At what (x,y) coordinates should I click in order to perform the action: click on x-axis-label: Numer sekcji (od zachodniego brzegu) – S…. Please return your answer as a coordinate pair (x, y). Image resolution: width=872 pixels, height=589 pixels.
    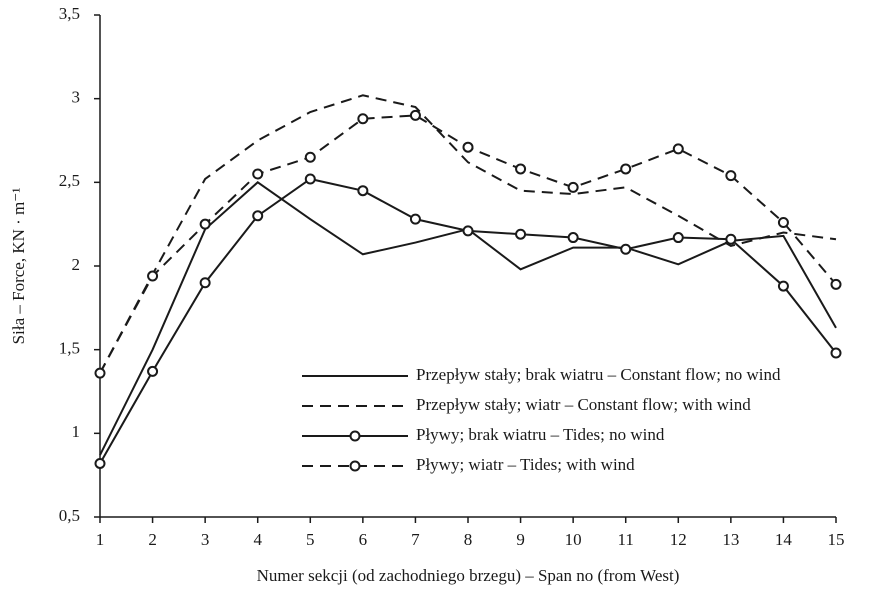
    Looking at the image, I should click on (468, 575).